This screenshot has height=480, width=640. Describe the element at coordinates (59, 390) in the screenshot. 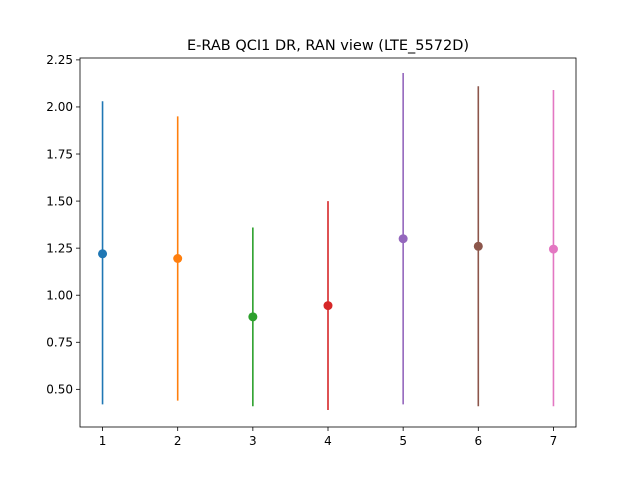

I see `y-tick-label: 0.50` at that location.